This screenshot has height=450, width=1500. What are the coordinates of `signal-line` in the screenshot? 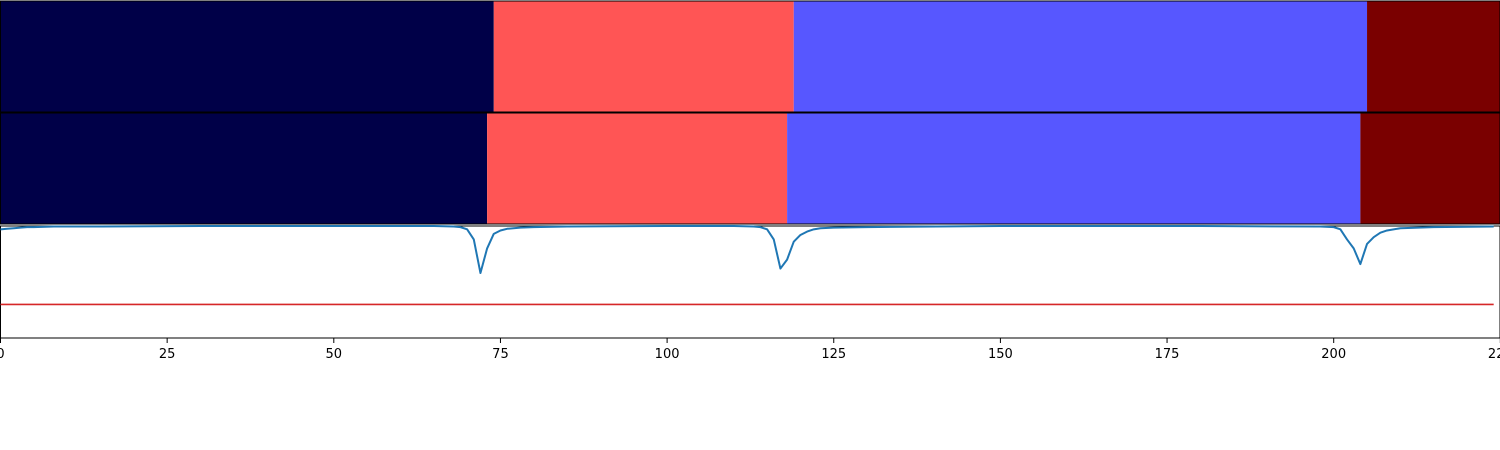 It's located at (747, 250).